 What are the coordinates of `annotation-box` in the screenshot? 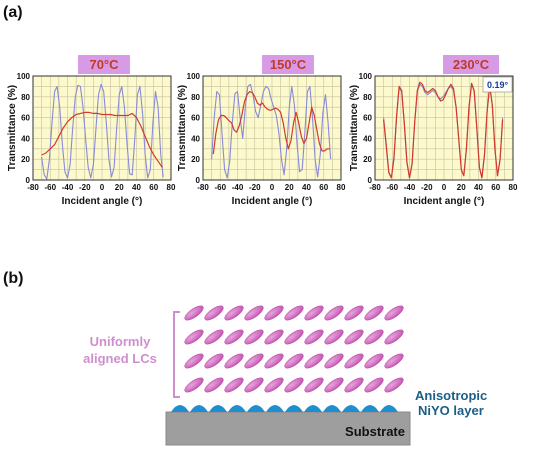 It's located at (497, 84).